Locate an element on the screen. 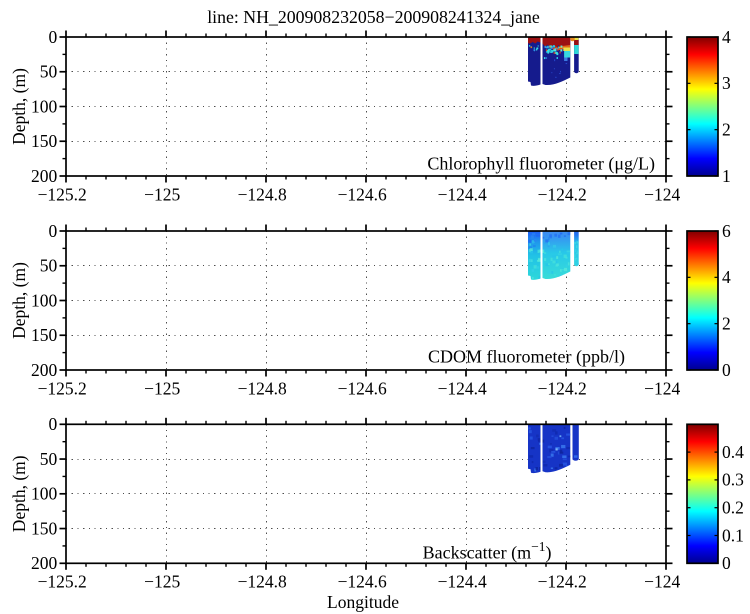  svg-text: Backscatter (m−1) is located at coordinates (487, 551).